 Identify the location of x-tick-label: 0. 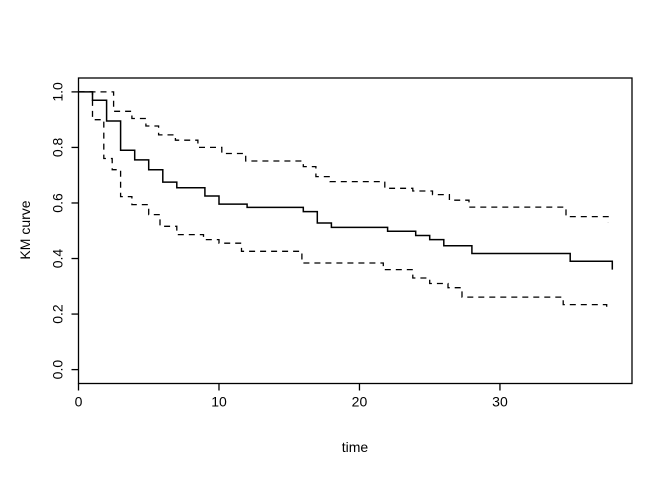
(79, 402).